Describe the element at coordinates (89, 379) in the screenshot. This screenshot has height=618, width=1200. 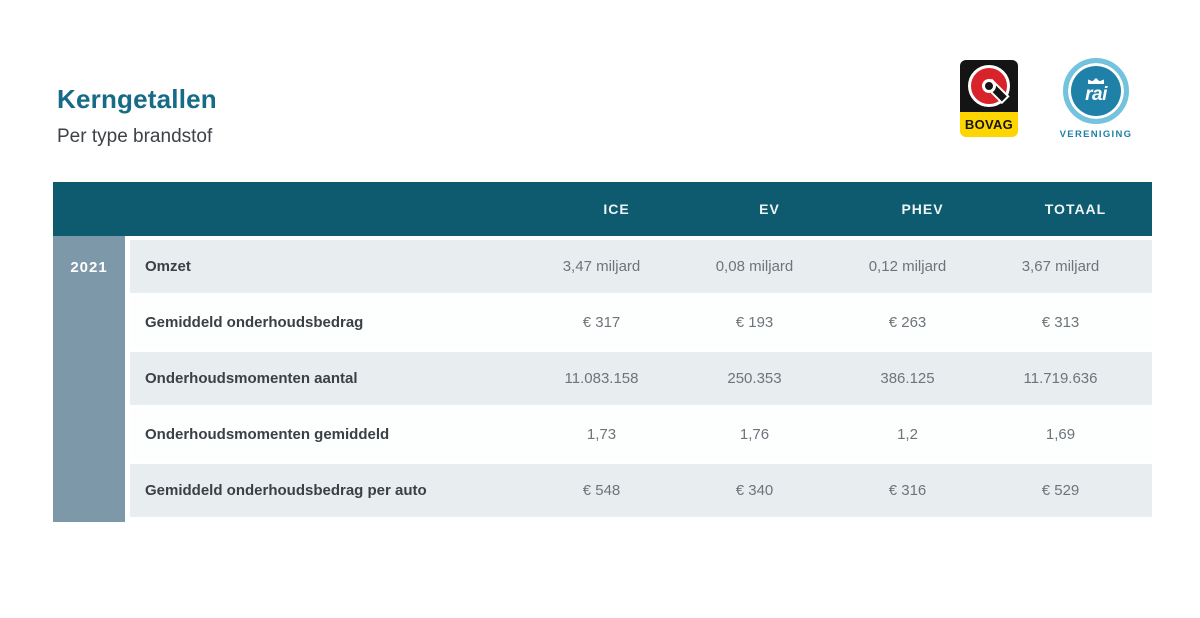
I see `year-cell: 2021` at that location.